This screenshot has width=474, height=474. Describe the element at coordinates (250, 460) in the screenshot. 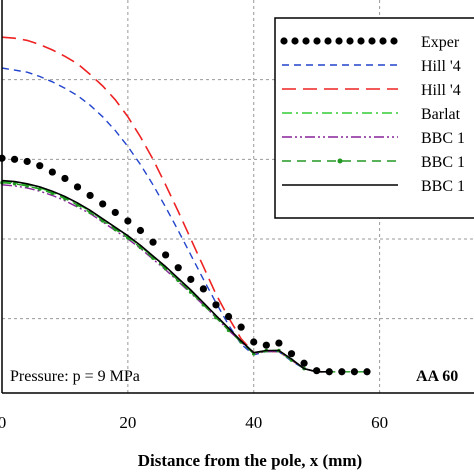

I see `x-axis-title: Distance from the pole, x (mm)` at that location.